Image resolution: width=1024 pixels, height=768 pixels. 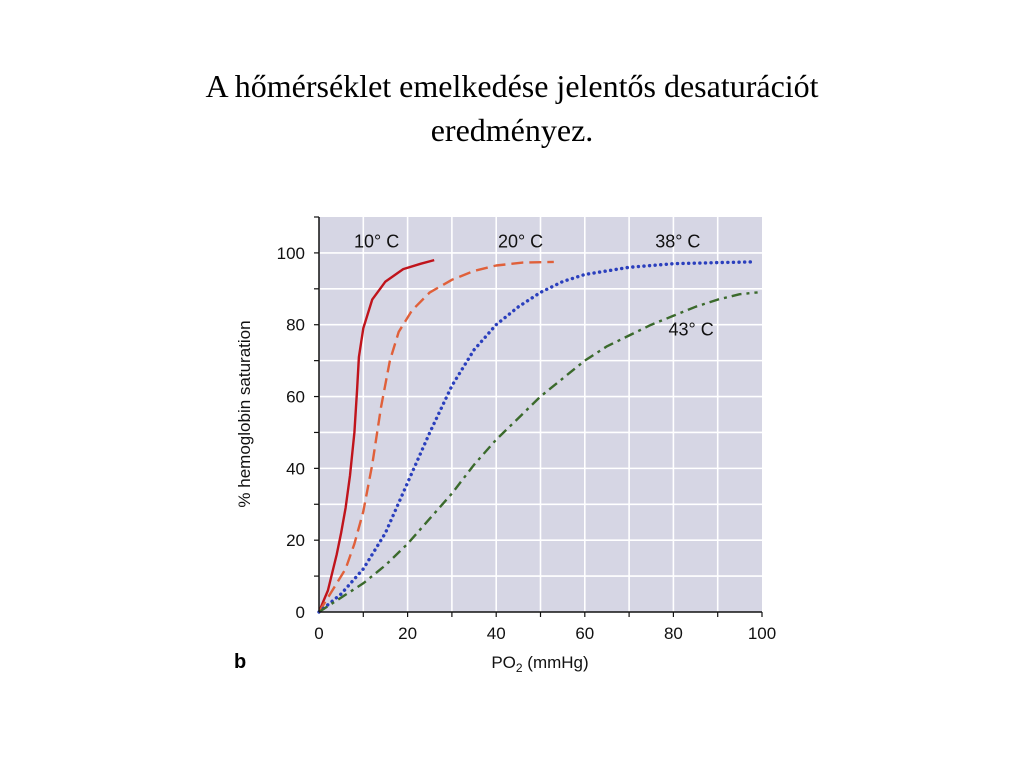 What do you see at coordinates (244, 413) in the screenshot?
I see `y-axis-label: % hemoglobin saturation` at bounding box center [244, 413].